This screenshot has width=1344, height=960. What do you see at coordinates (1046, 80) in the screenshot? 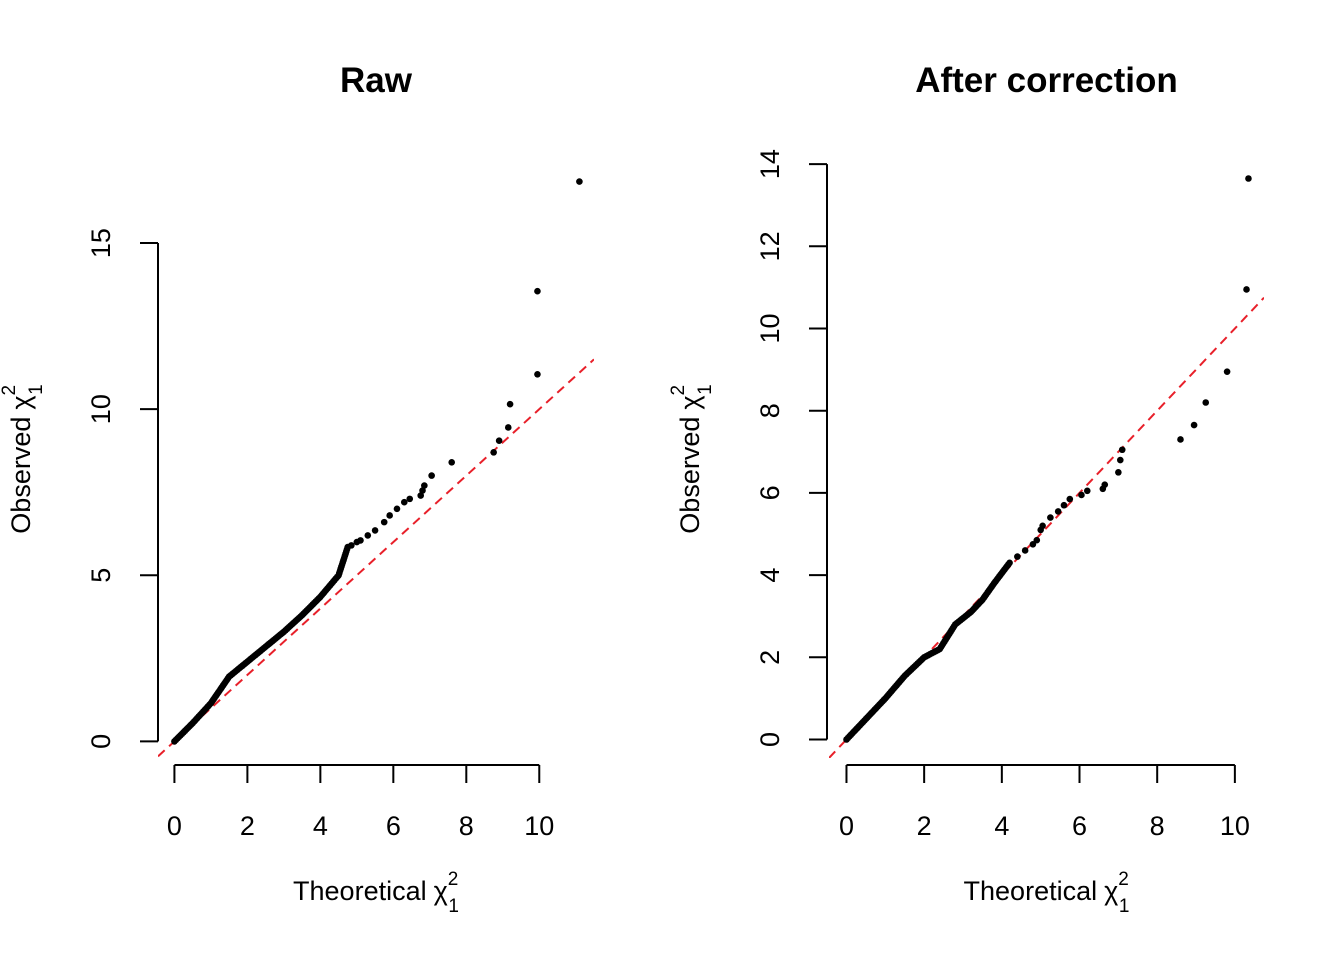
I see `chart-title: After correction` at bounding box center [1046, 80].